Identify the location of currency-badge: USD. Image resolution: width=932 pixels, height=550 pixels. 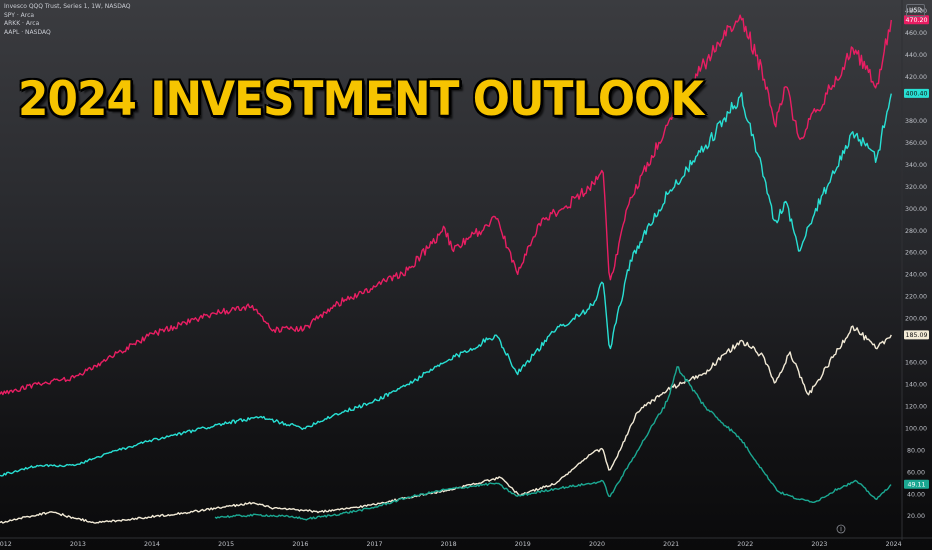
(915, 10).